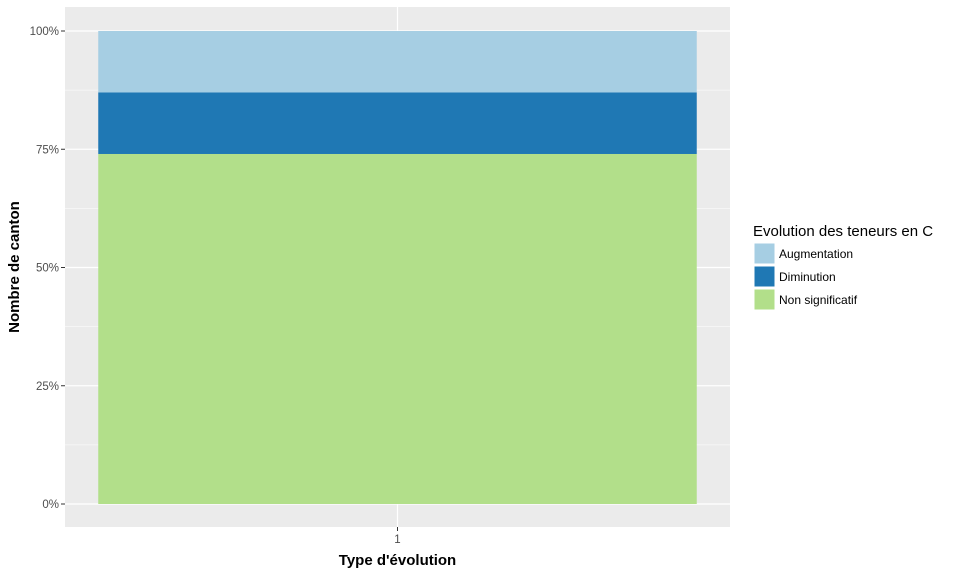  Describe the element at coordinates (397, 62) in the screenshot. I see `bar-segment-augmentation` at that location.